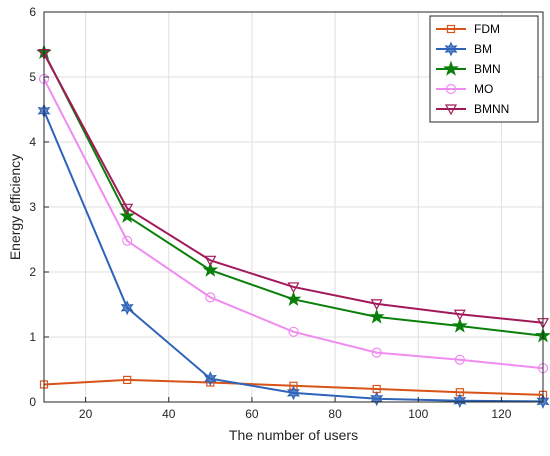 This screenshot has height=456, width=550. What do you see at coordinates (464, 49) in the screenshot?
I see `legend-item-bm: BM` at bounding box center [464, 49].